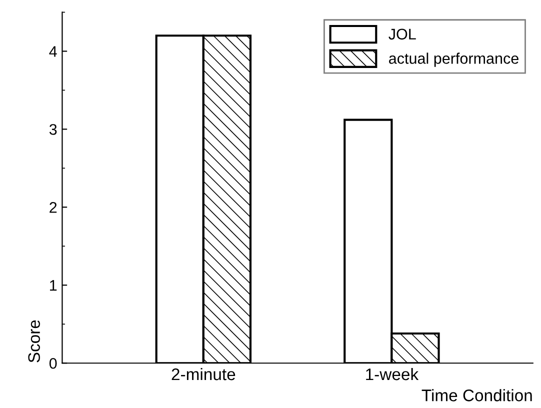 This screenshot has width=541, height=408. Describe the element at coordinates (477, 395) in the screenshot. I see `x-axis-title: Time Condition` at that location.